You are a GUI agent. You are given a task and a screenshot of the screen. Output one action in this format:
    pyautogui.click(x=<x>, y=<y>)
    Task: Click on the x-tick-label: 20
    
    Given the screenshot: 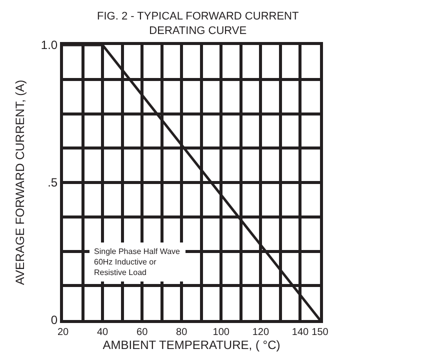 What is the action you would take?
    pyautogui.click(x=63, y=332)
    